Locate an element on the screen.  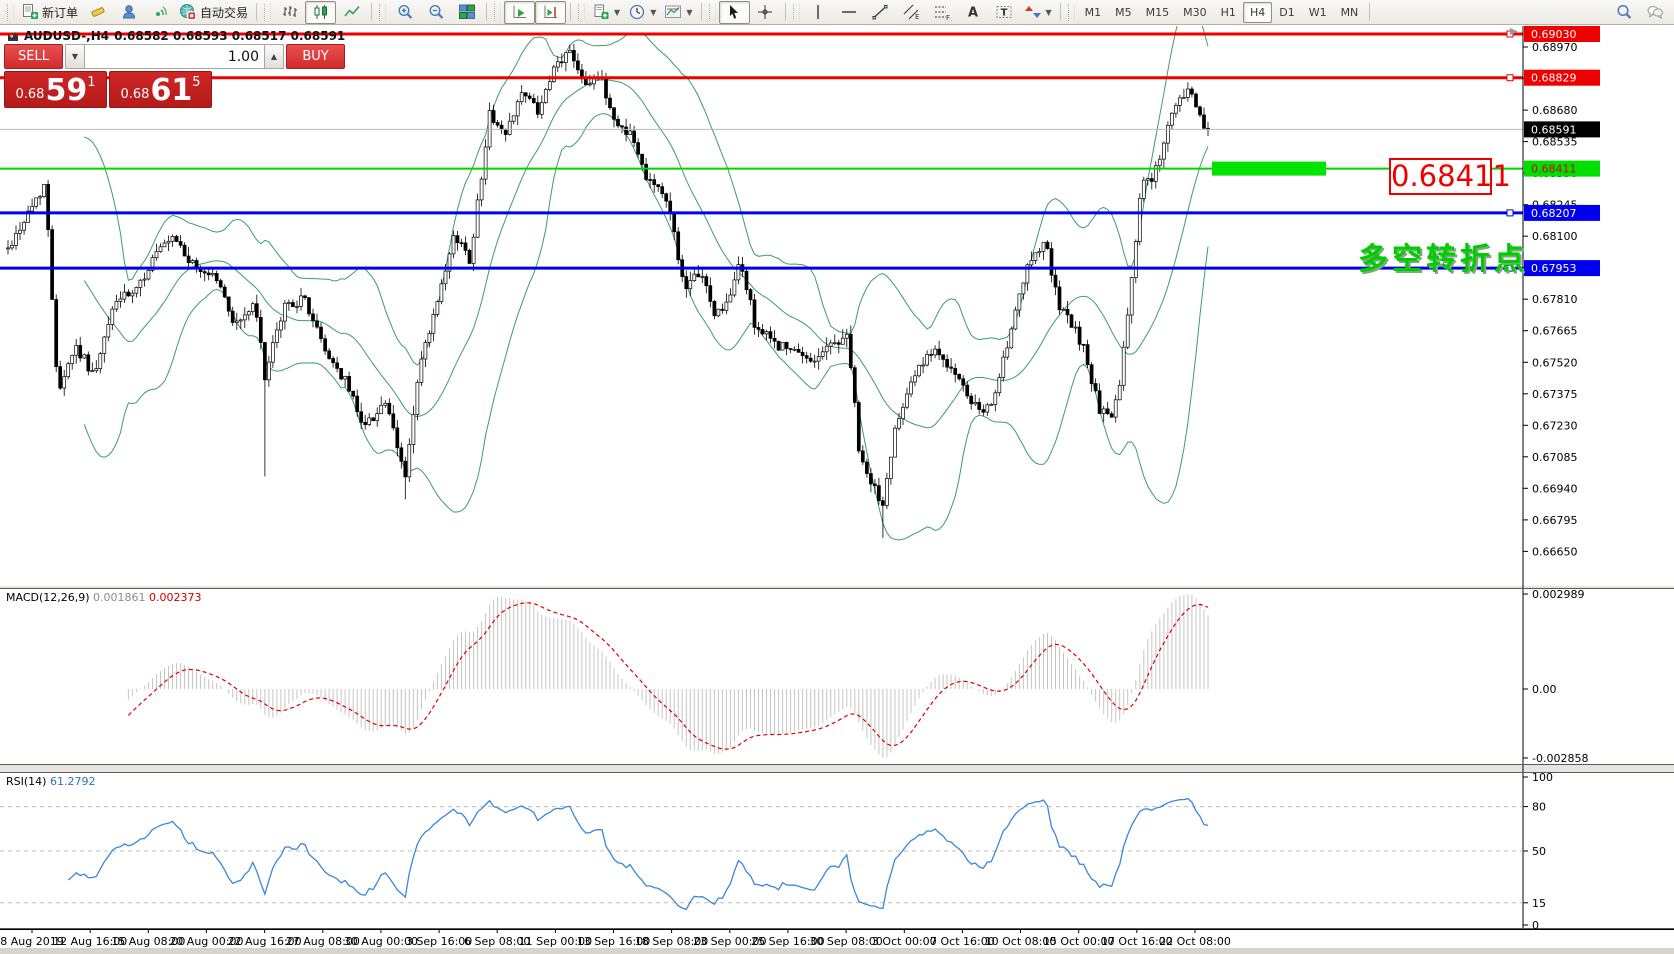
timeframe-button-m5: M5 is located at coordinates (1123, 12).